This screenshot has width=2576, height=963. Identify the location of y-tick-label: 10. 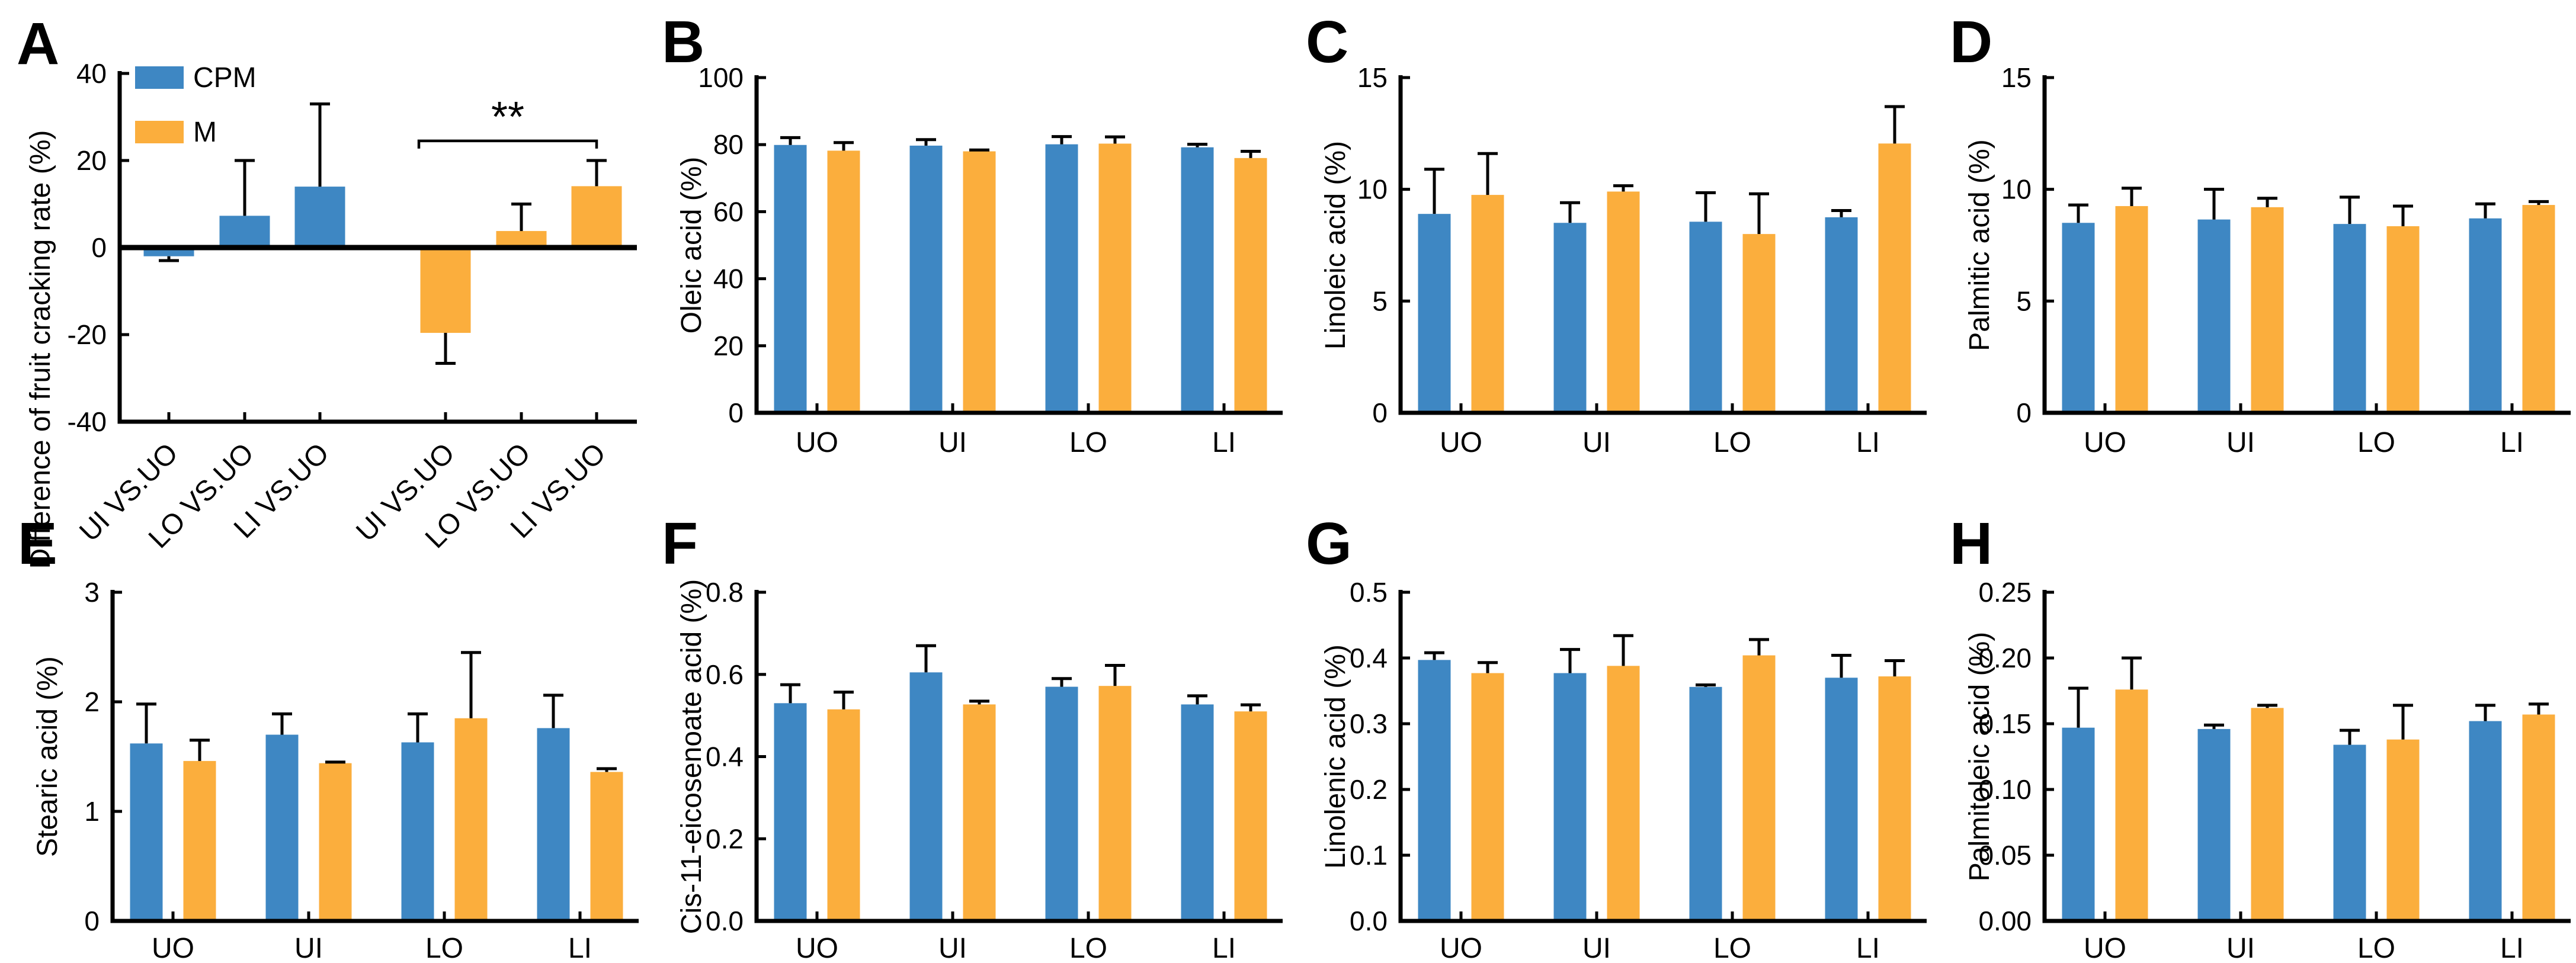
(2017, 189).